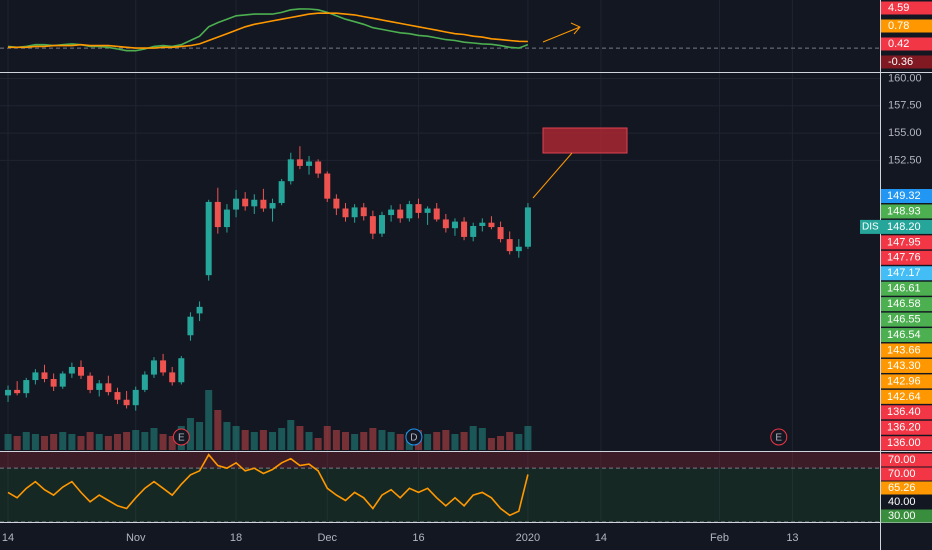  I want to click on price-label-text: 147.95, so click(904, 242).